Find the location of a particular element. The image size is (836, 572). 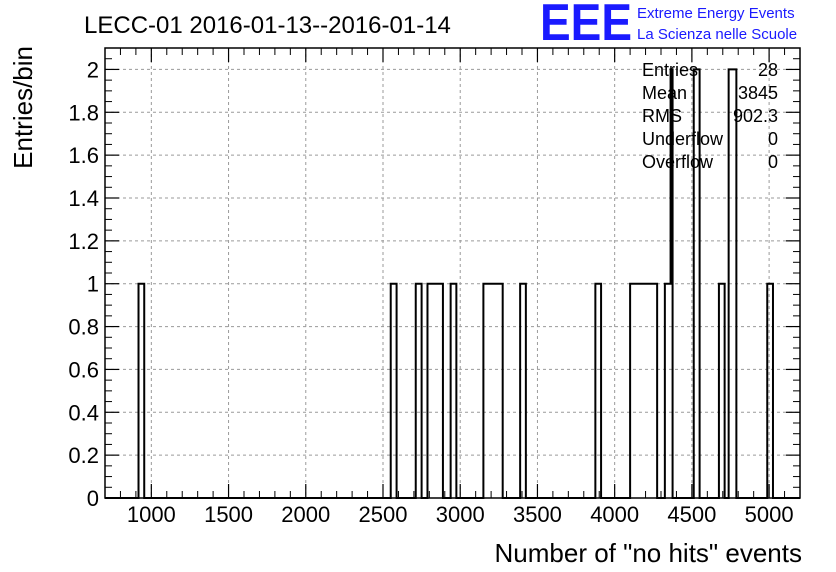

y-tick-label: 0.8 is located at coordinates (83, 327).